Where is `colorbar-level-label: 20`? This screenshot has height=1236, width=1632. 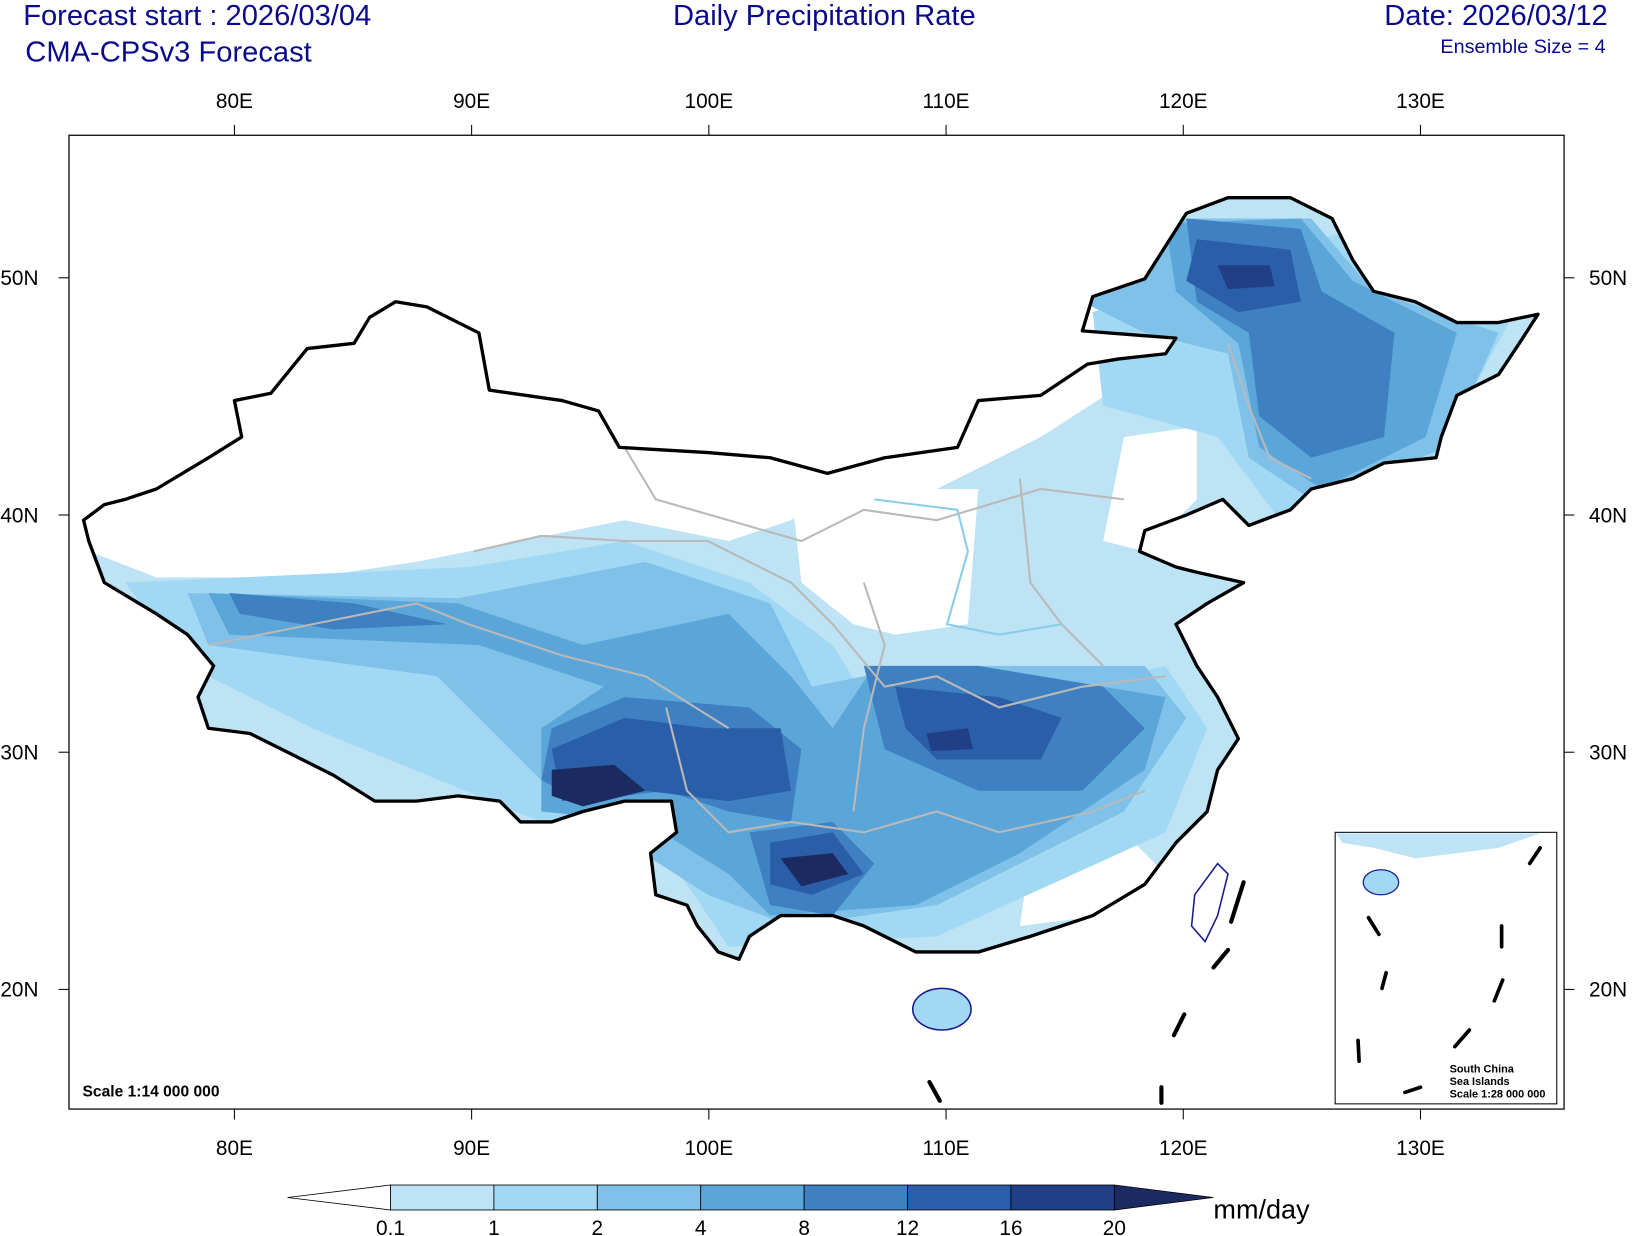 colorbar-level-label: 20 is located at coordinates (1114, 1226).